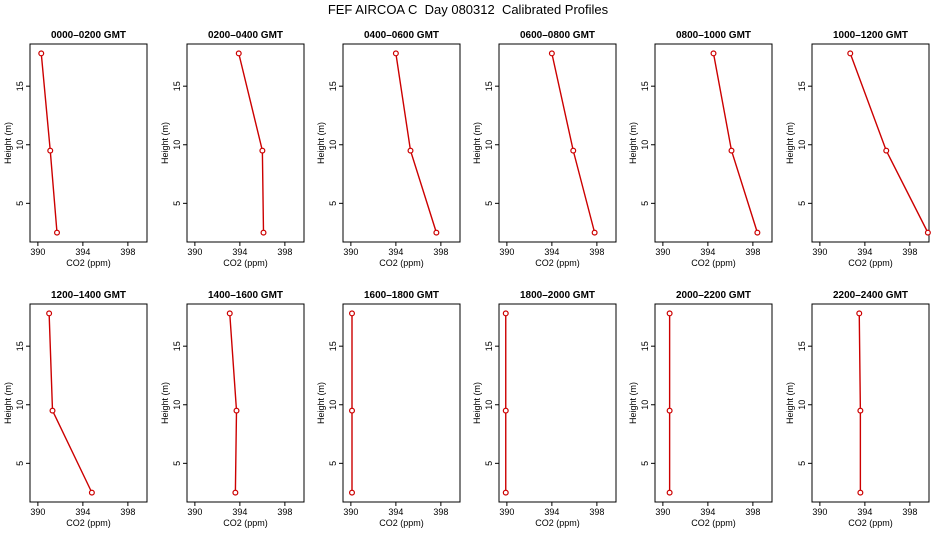  What do you see at coordinates (88, 295) in the screenshot?
I see `panel-title: 1200–1400 GMT` at bounding box center [88, 295].